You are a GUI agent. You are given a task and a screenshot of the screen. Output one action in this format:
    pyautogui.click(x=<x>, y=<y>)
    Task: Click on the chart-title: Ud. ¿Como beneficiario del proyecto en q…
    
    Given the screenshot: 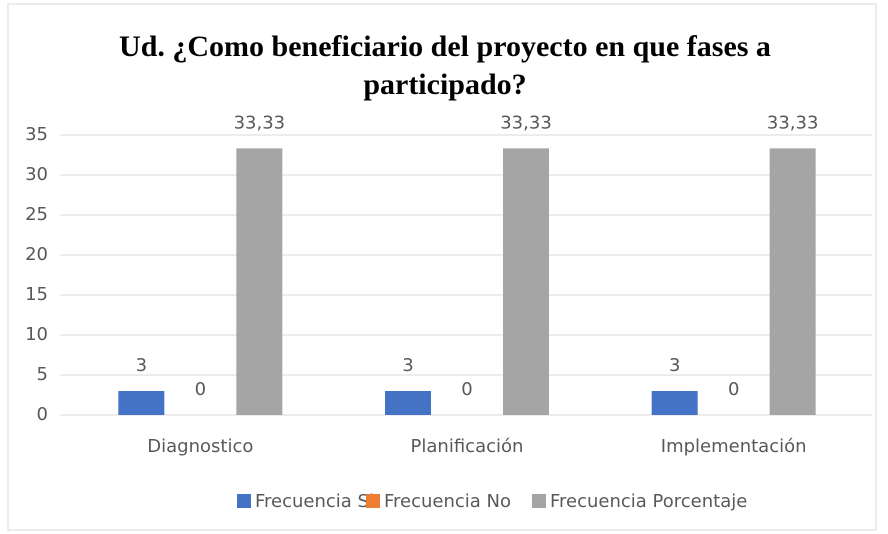 What is the action you would take?
    pyautogui.click(x=445, y=65)
    